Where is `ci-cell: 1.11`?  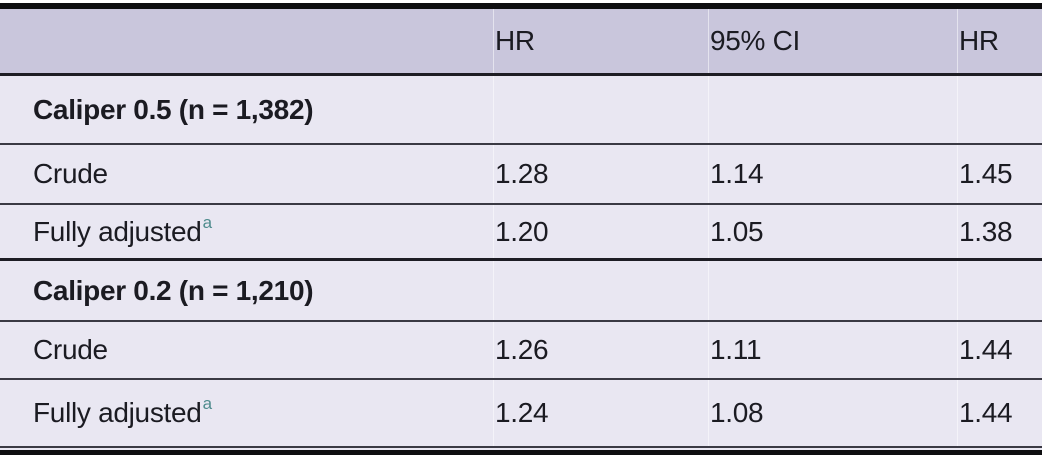 ci-cell: 1.11 is located at coordinates (832, 350).